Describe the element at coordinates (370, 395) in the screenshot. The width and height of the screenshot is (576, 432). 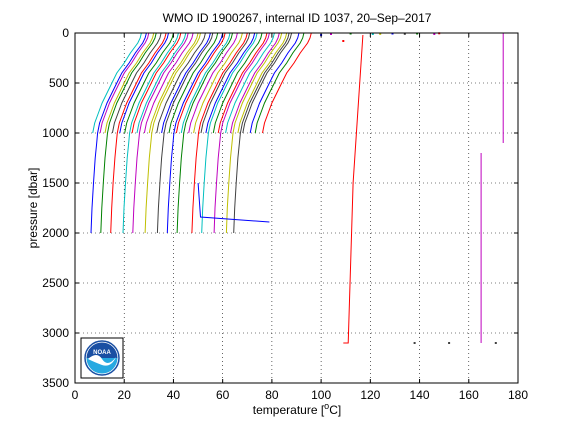
I see `x-tick-label: 120` at that location.